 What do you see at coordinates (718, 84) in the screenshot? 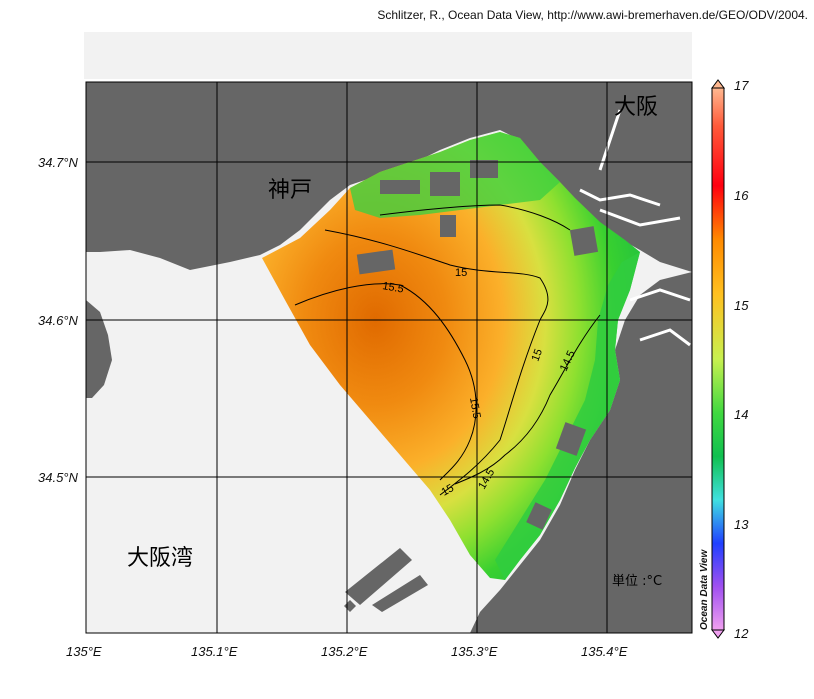
I see `colorbar-top-cap` at bounding box center [718, 84].